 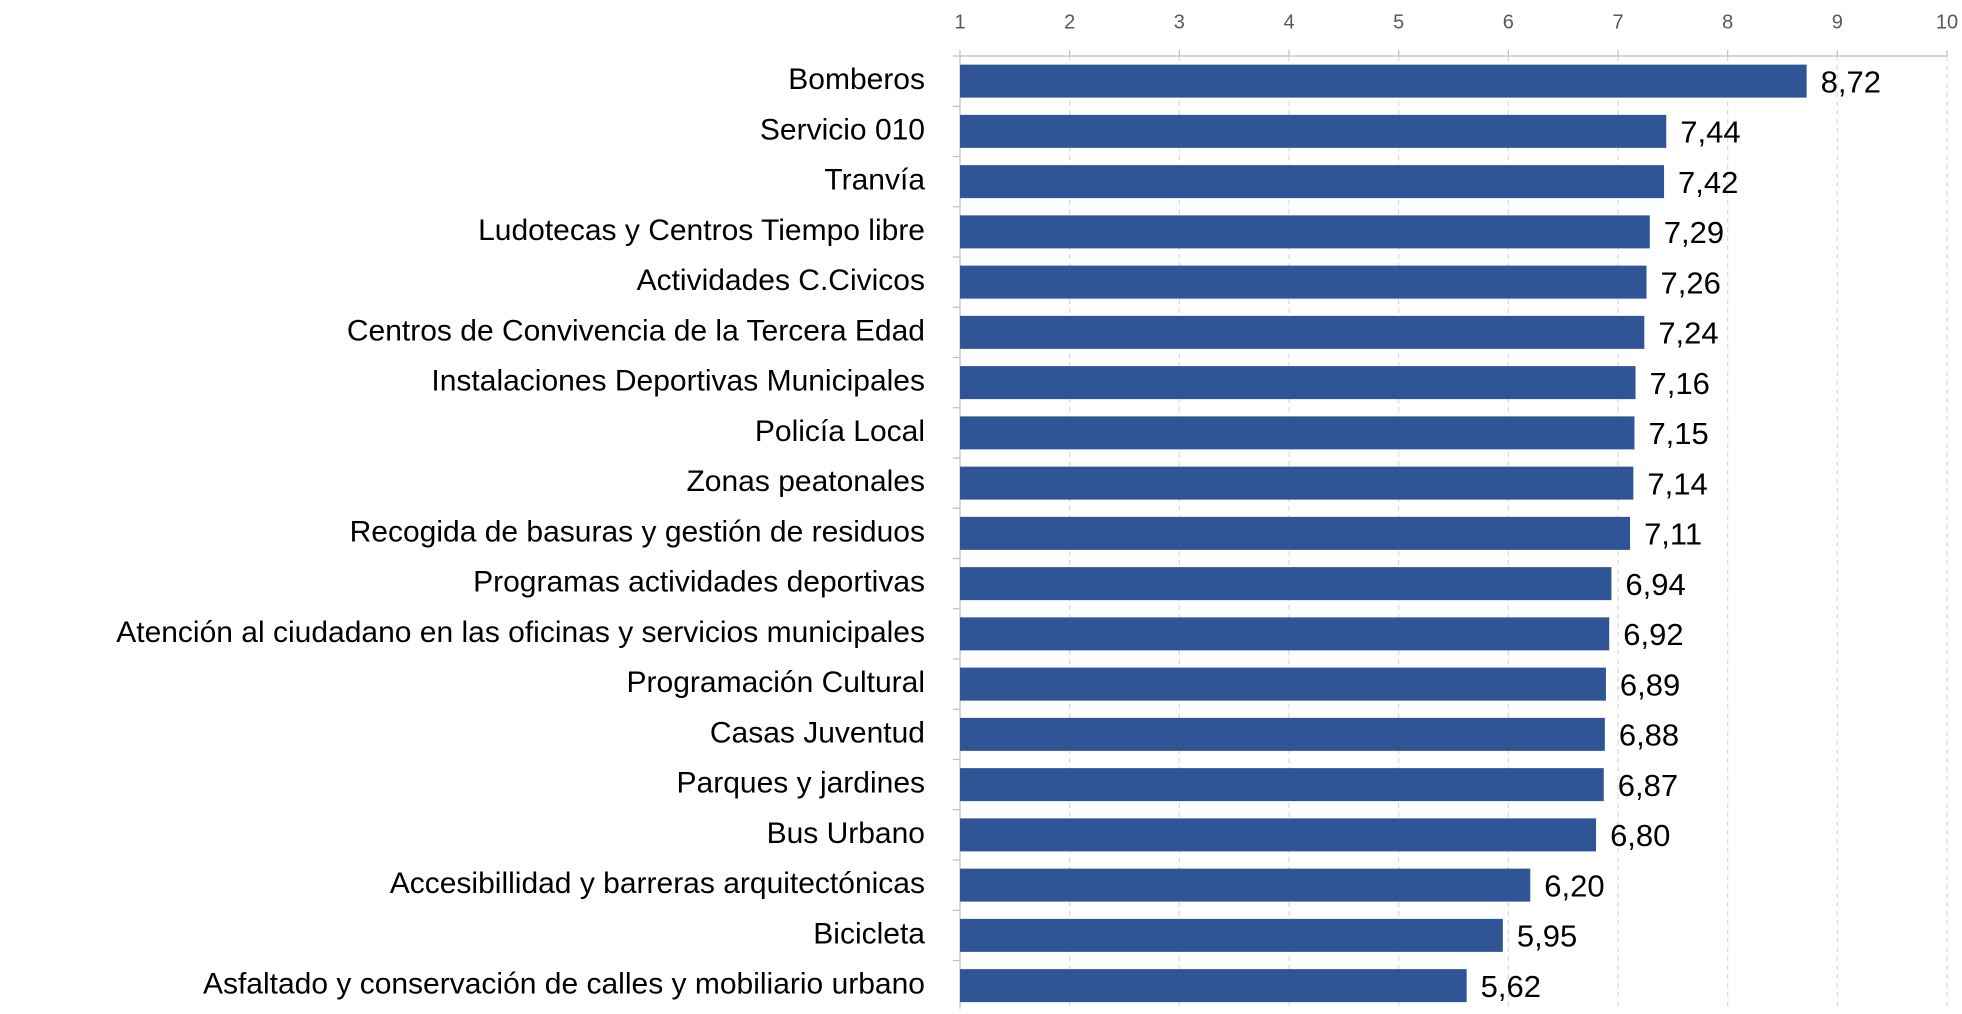 I want to click on data-label: 6,94, so click(x=1655, y=584).